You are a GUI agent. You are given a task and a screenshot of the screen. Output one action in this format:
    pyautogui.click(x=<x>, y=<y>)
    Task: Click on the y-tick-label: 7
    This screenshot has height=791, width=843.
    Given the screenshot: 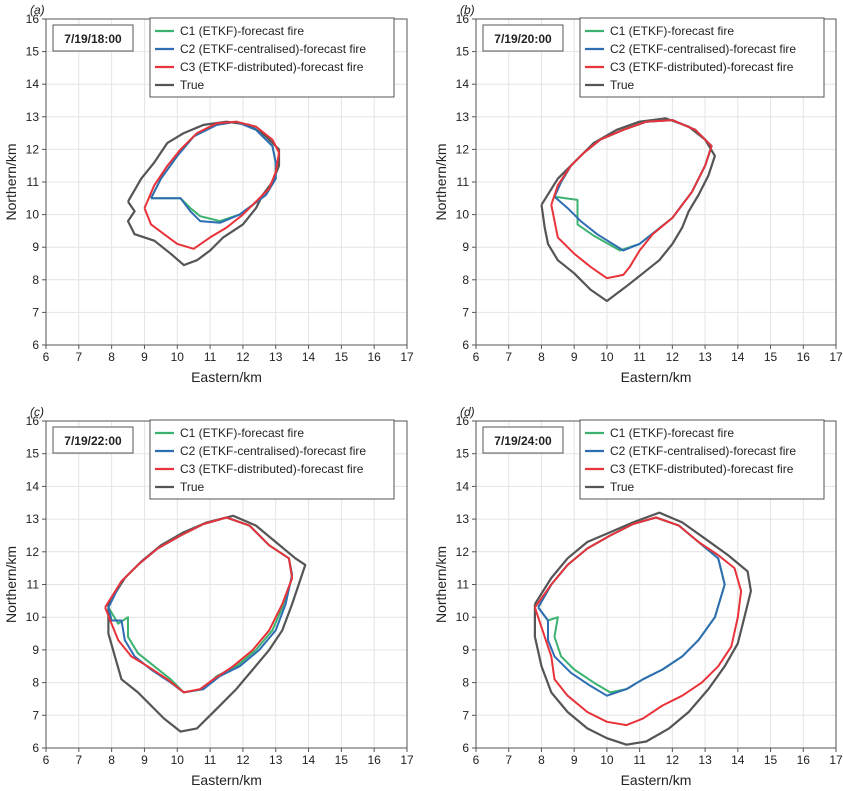 What is the action you would take?
    pyautogui.click(x=35, y=715)
    